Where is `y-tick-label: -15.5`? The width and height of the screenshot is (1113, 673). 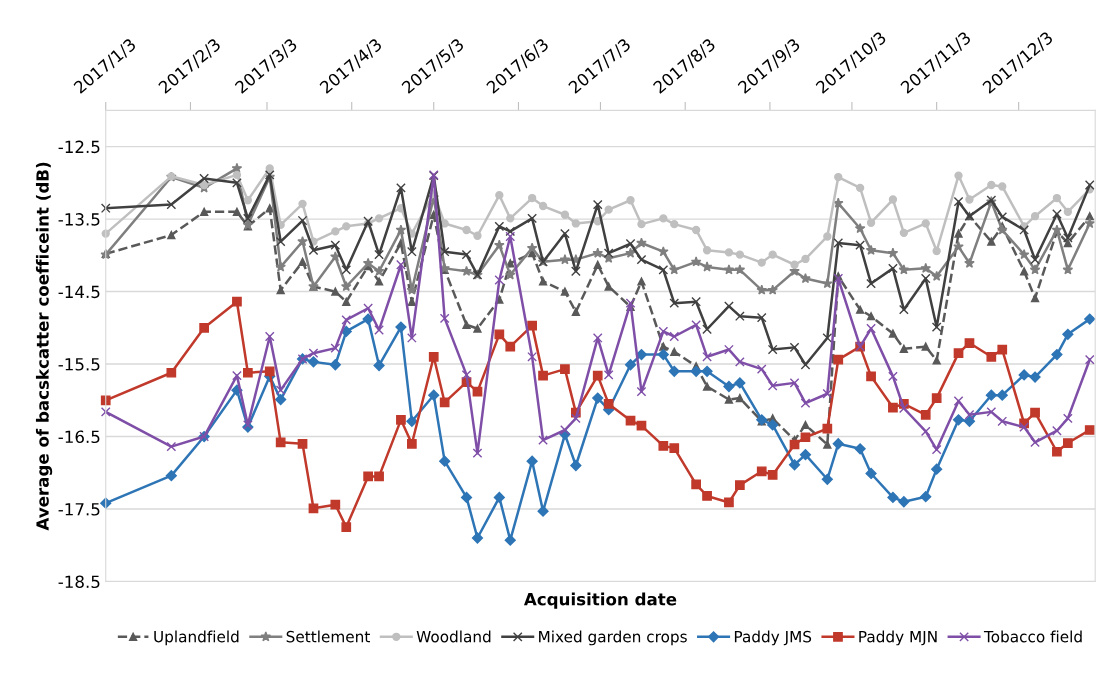 y-tick-label: -15.5 is located at coordinates (79, 364).